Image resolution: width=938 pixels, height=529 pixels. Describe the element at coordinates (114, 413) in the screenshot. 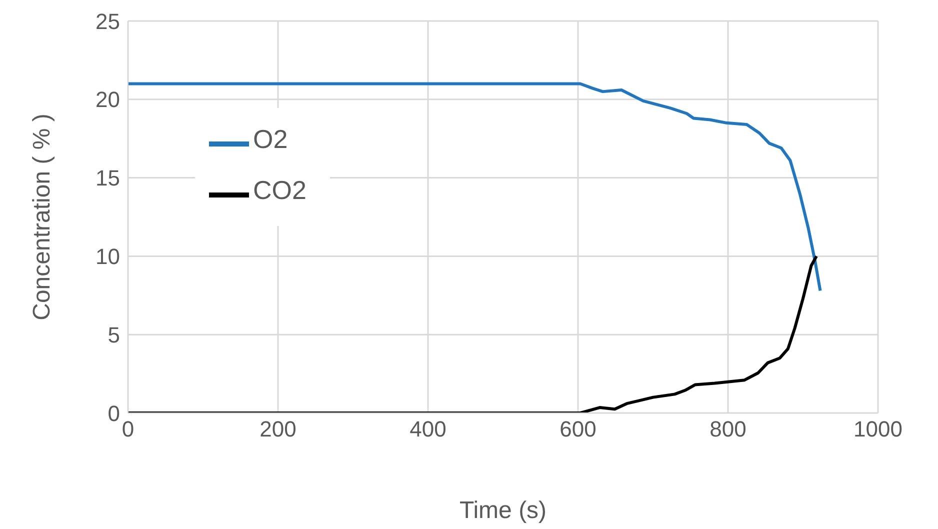

I see `y-tick-label: 0` at that location.